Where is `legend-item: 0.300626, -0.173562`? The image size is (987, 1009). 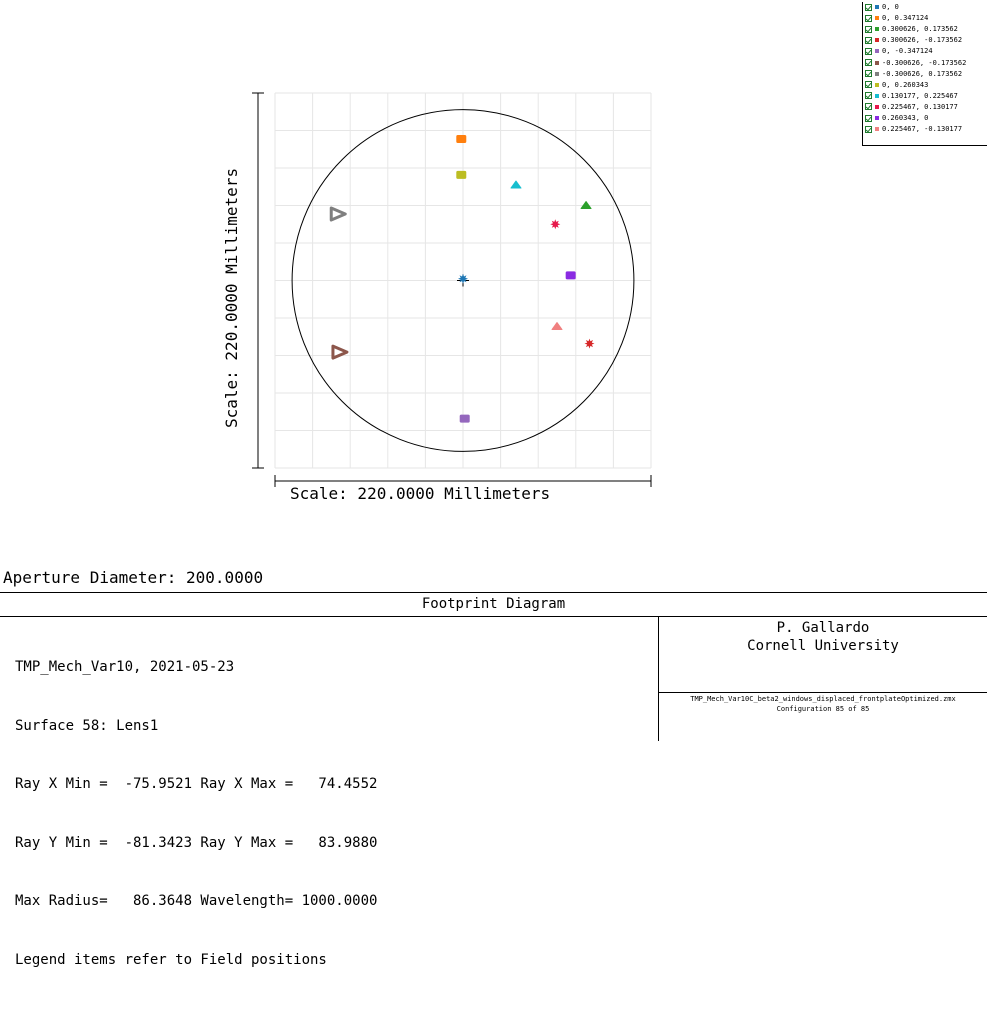 legend-item: 0.300626, -0.173562 is located at coordinates (913, 40).